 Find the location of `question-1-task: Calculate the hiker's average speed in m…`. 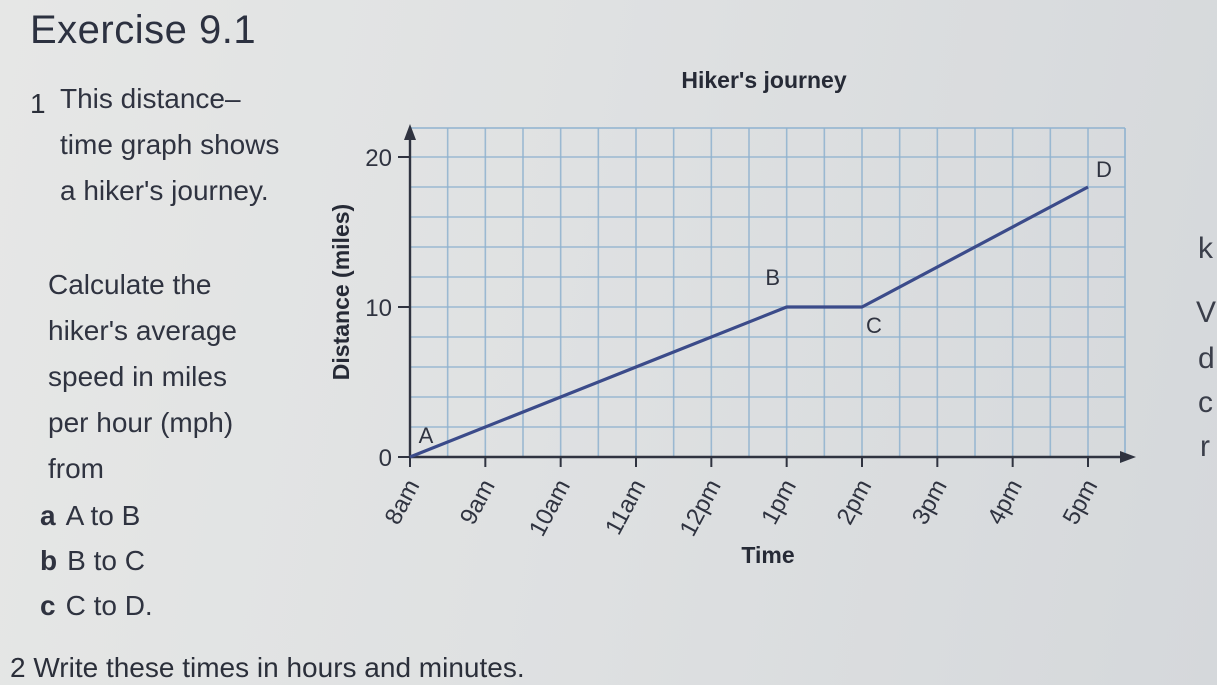

question-1-task: Calculate the hiker's average speed in m… is located at coordinates (142, 377).